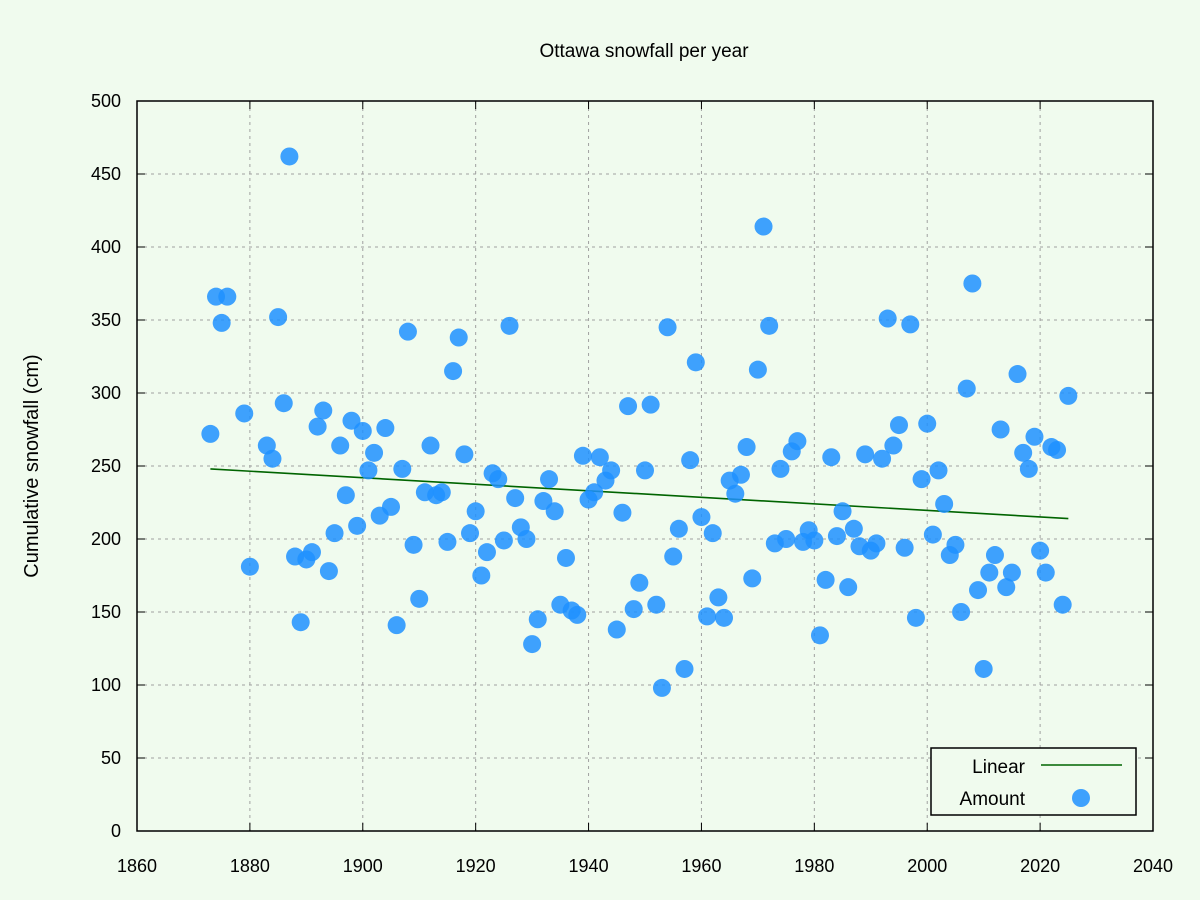 The height and width of the screenshot is (900, 1200). I want to click on y-tick-label: 250, so click(106, 466).